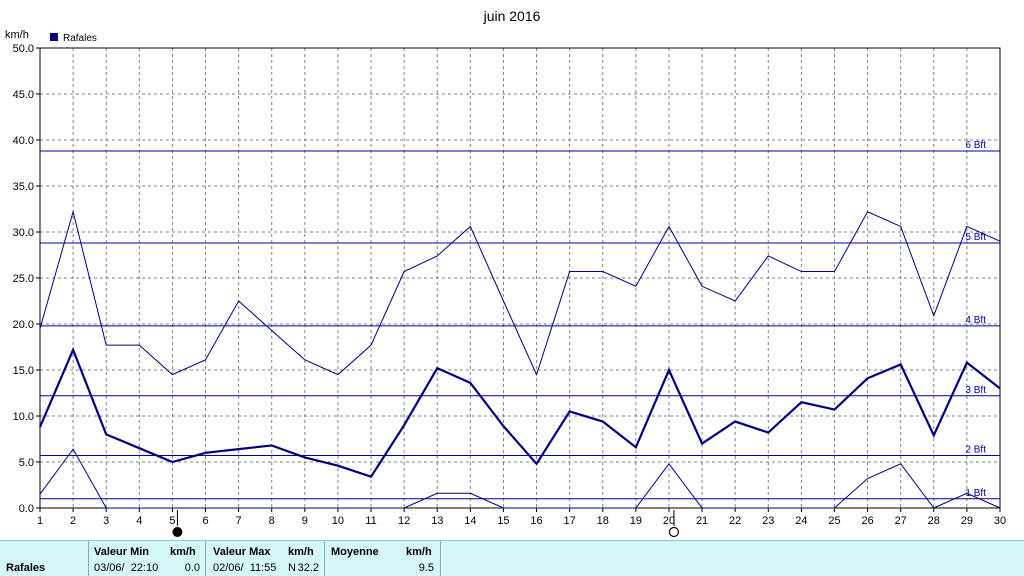 Image resolution: width=1024 pixels, height=576 pixels. What do you see at coordinates (768, 521) in the screenshot?
I see `x-tick-label: 23` at bounding box center [768, 521].